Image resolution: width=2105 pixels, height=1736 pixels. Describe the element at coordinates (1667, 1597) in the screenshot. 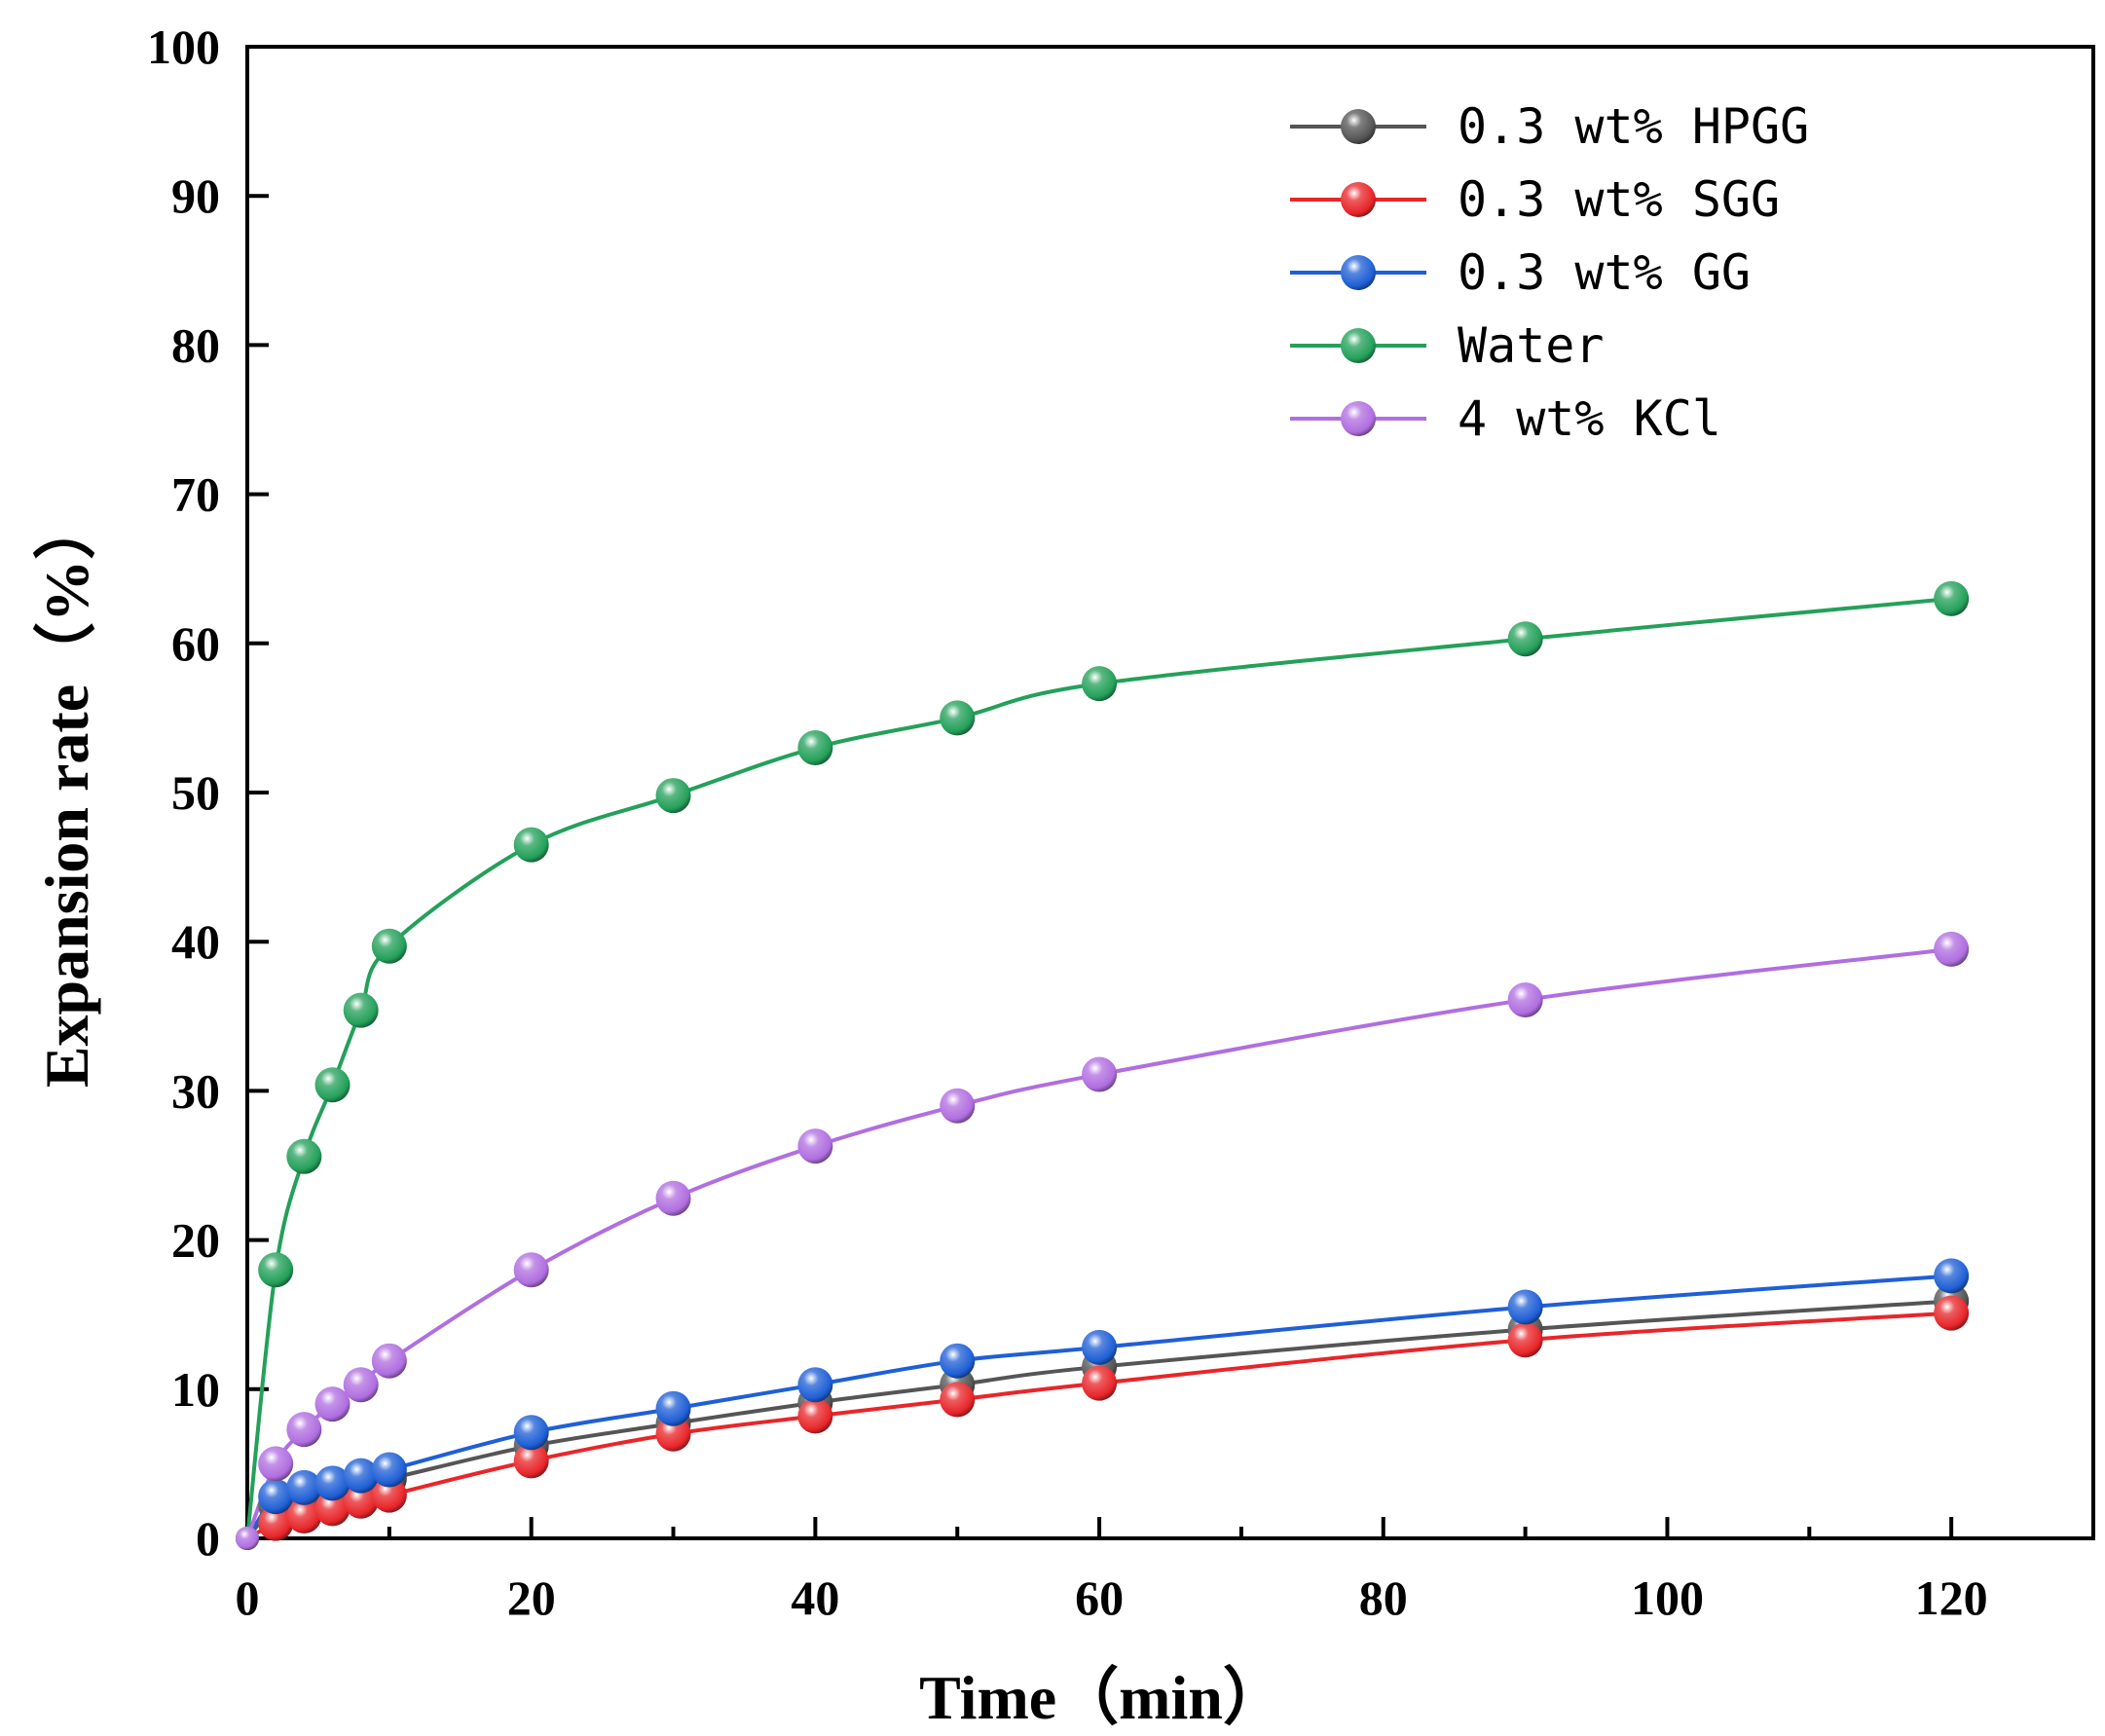

I see `x-tick-label: 100` at that location.